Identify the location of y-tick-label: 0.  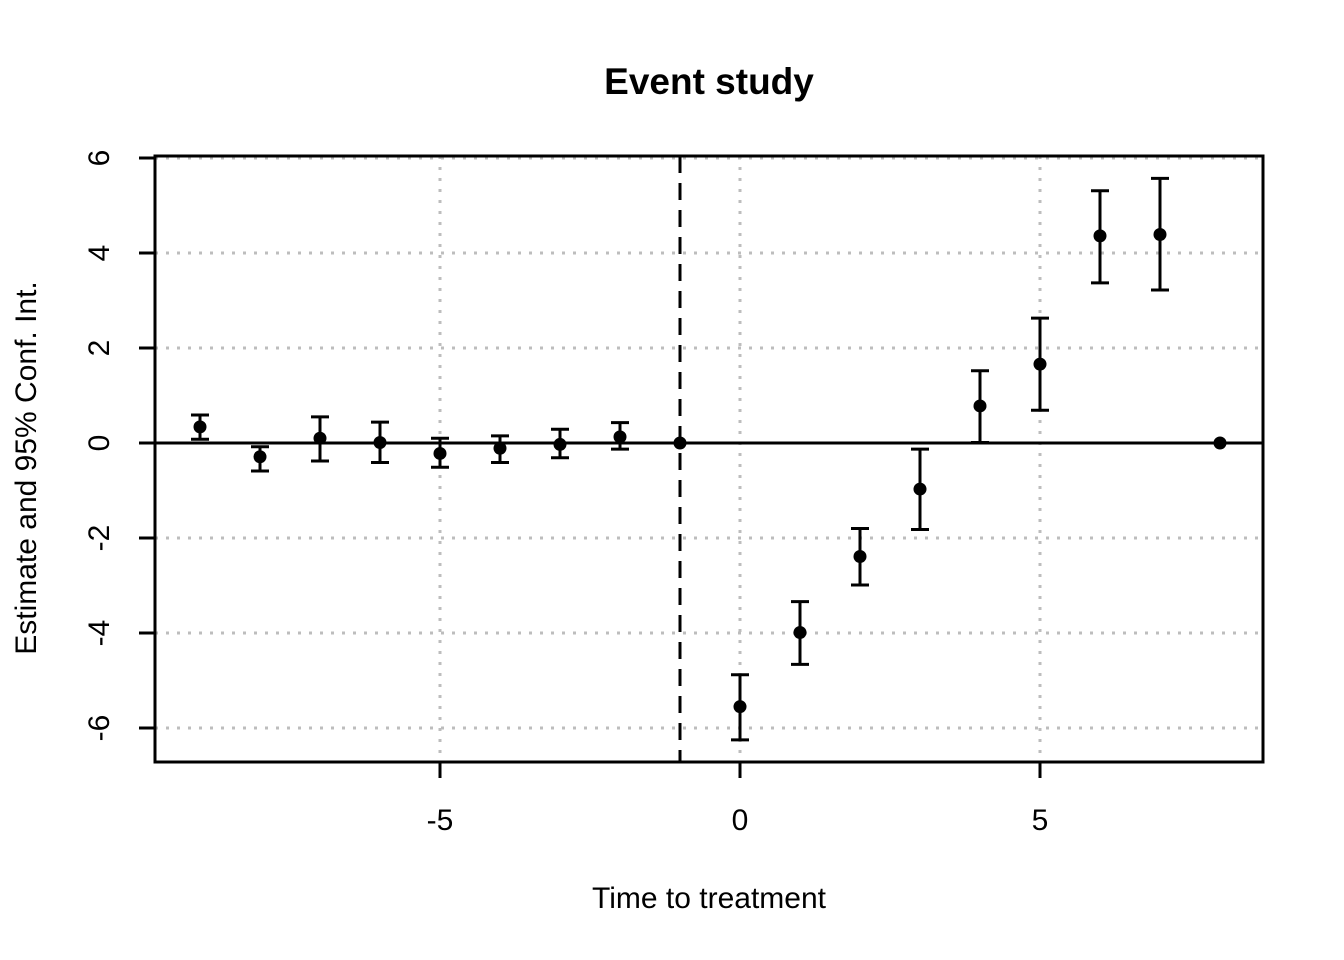
(99, 443).